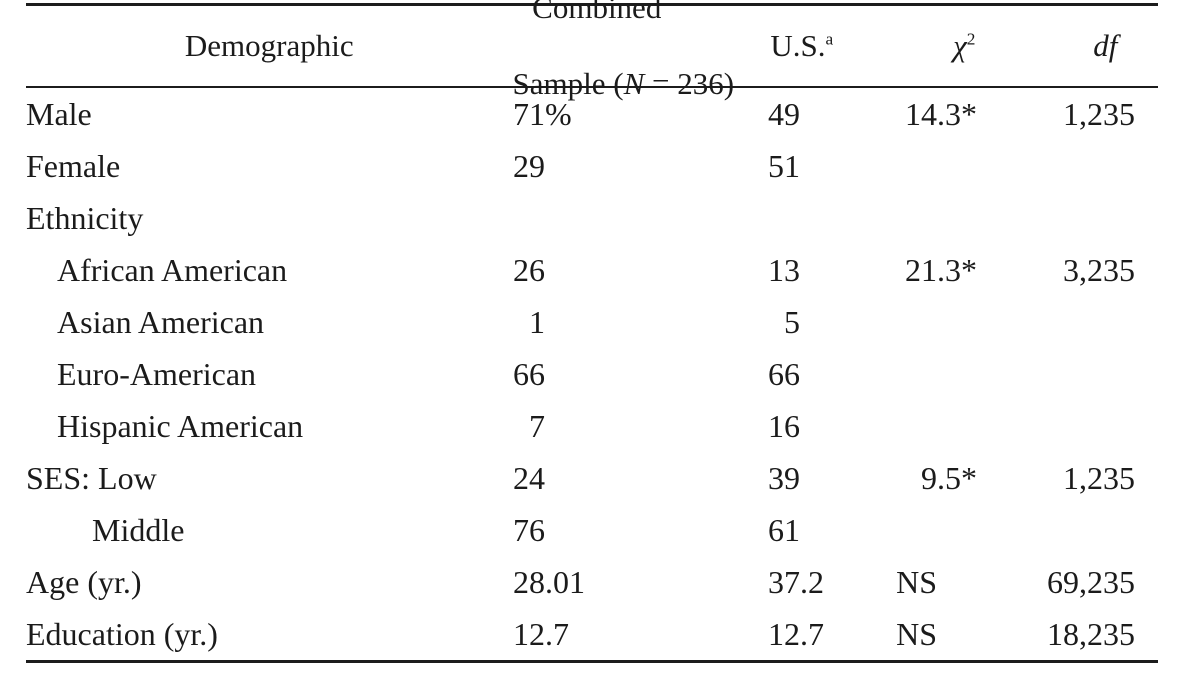  Describe the element at coordinates (529, 269) in the screenshot. I see `value-int: 26` at that location.